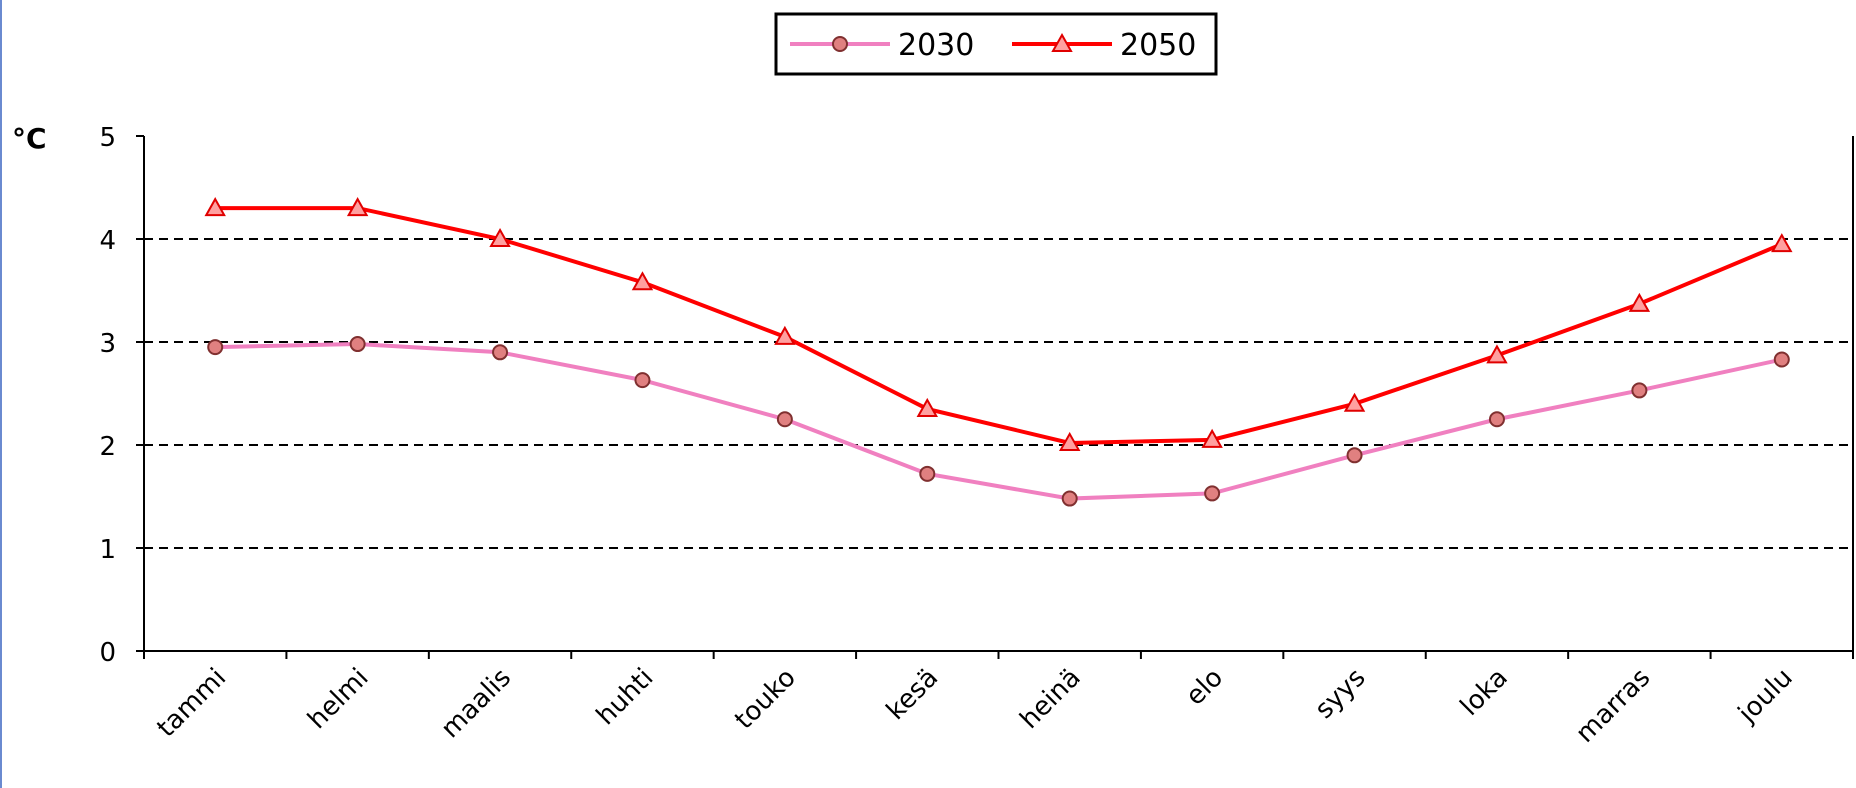 This screenshot has width=1856, height=788. I want to click on x-tick-label: huhti, so click(625, 697).